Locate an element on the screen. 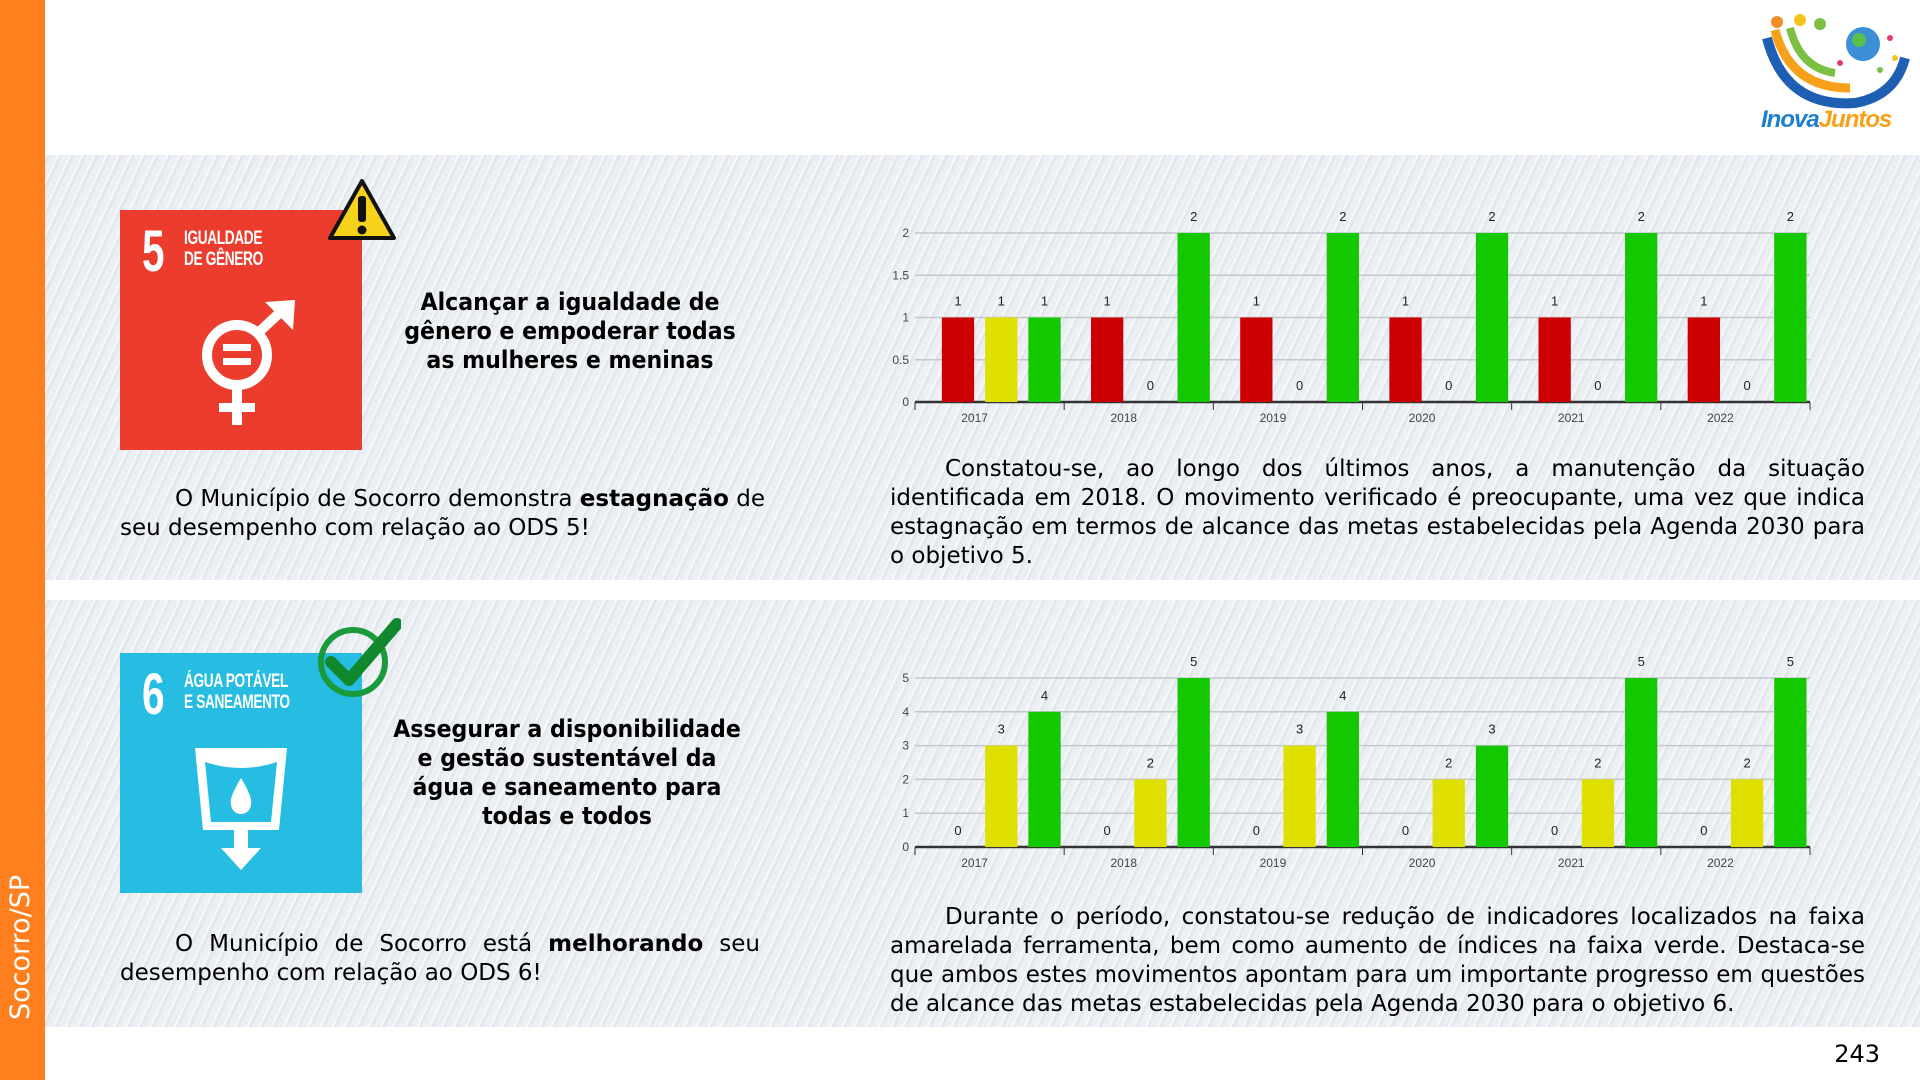 The image size is (1920, 1080). sdg5-title: IGUALDADE DE GÊNERO is located at coordinates (223, 249).